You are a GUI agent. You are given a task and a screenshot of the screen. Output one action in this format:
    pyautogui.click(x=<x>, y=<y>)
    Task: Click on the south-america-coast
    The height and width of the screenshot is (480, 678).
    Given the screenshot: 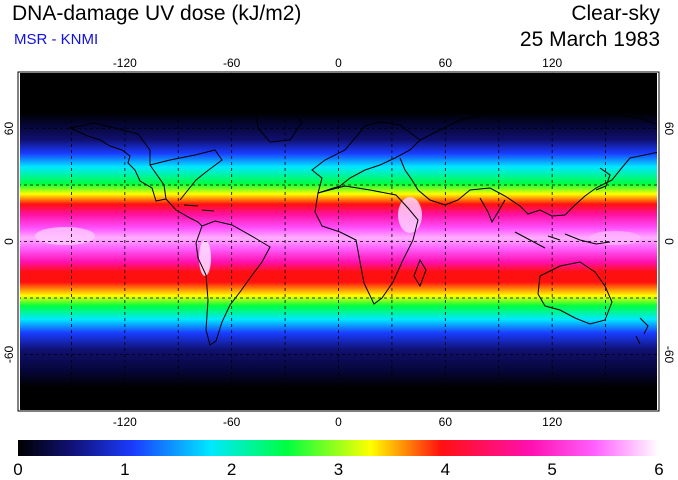 What is the action you would take?
    pyautogui.click(x=233, y=283)
    